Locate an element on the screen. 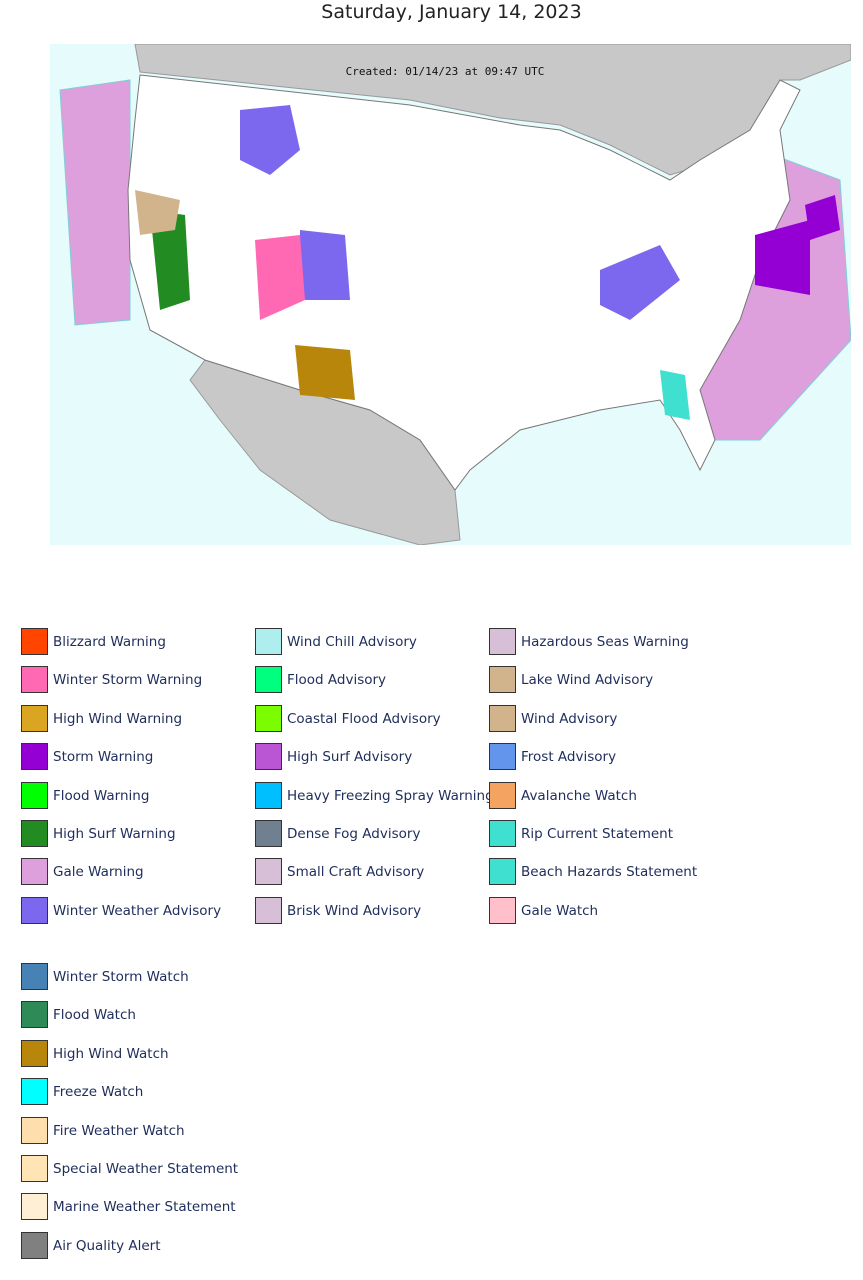 Image resolution: width=863 pixels, height=1280 pixels. legend-label: Storm Warning is located at coordinates (103, 757).